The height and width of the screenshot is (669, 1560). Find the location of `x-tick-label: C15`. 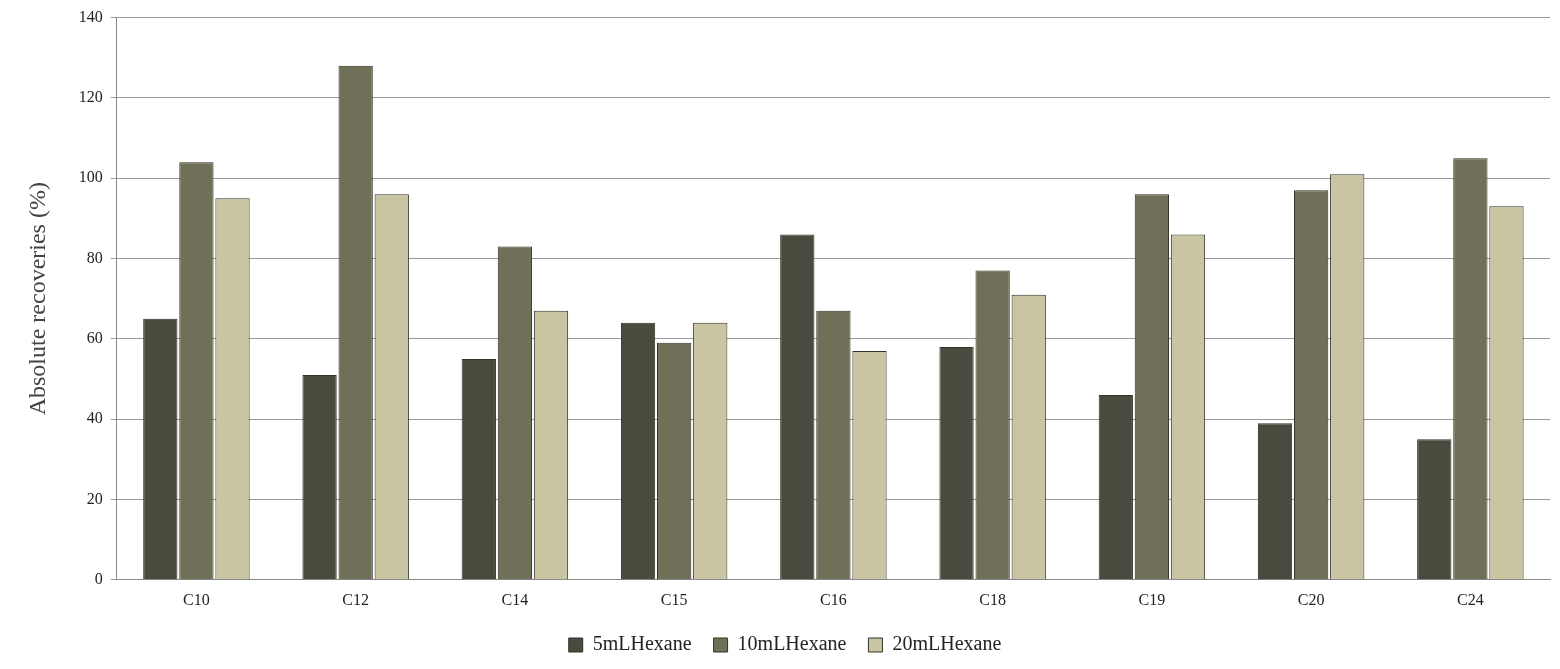

x-tick-label: C15 is located at coordinates (674, 599).